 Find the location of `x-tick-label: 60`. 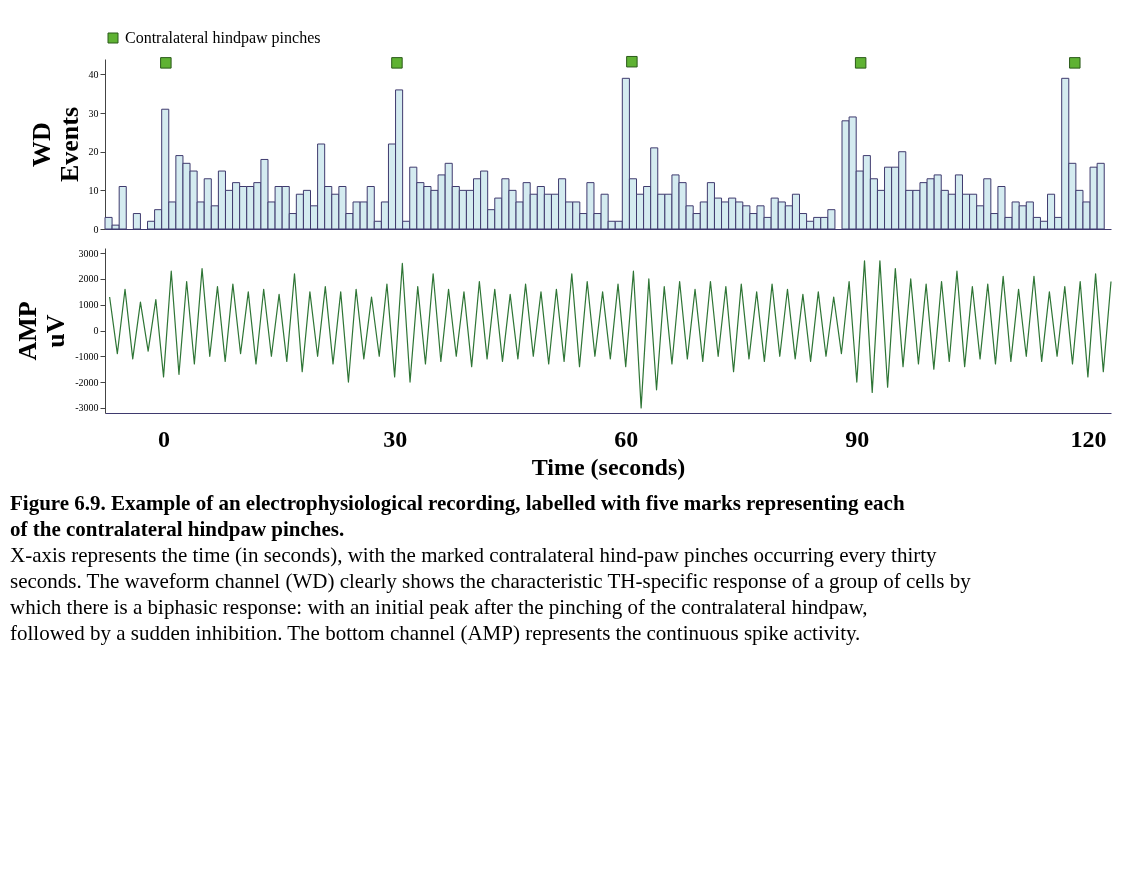

x-tick-label: 60 is located at coordinates (626, 438).